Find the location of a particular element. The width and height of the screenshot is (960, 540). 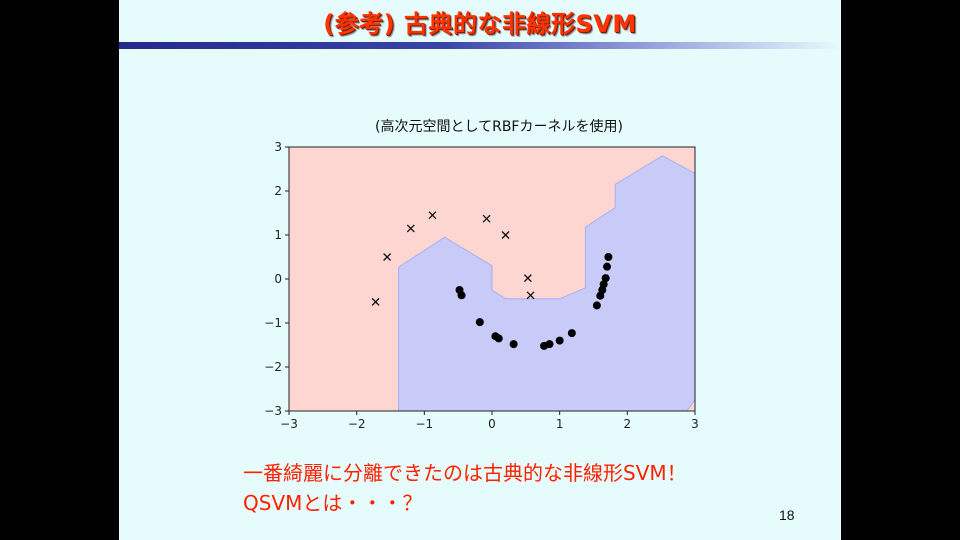

chart-title: (高次元空間としてRBFカーネルを使用) is located at coordinates (499, 127).